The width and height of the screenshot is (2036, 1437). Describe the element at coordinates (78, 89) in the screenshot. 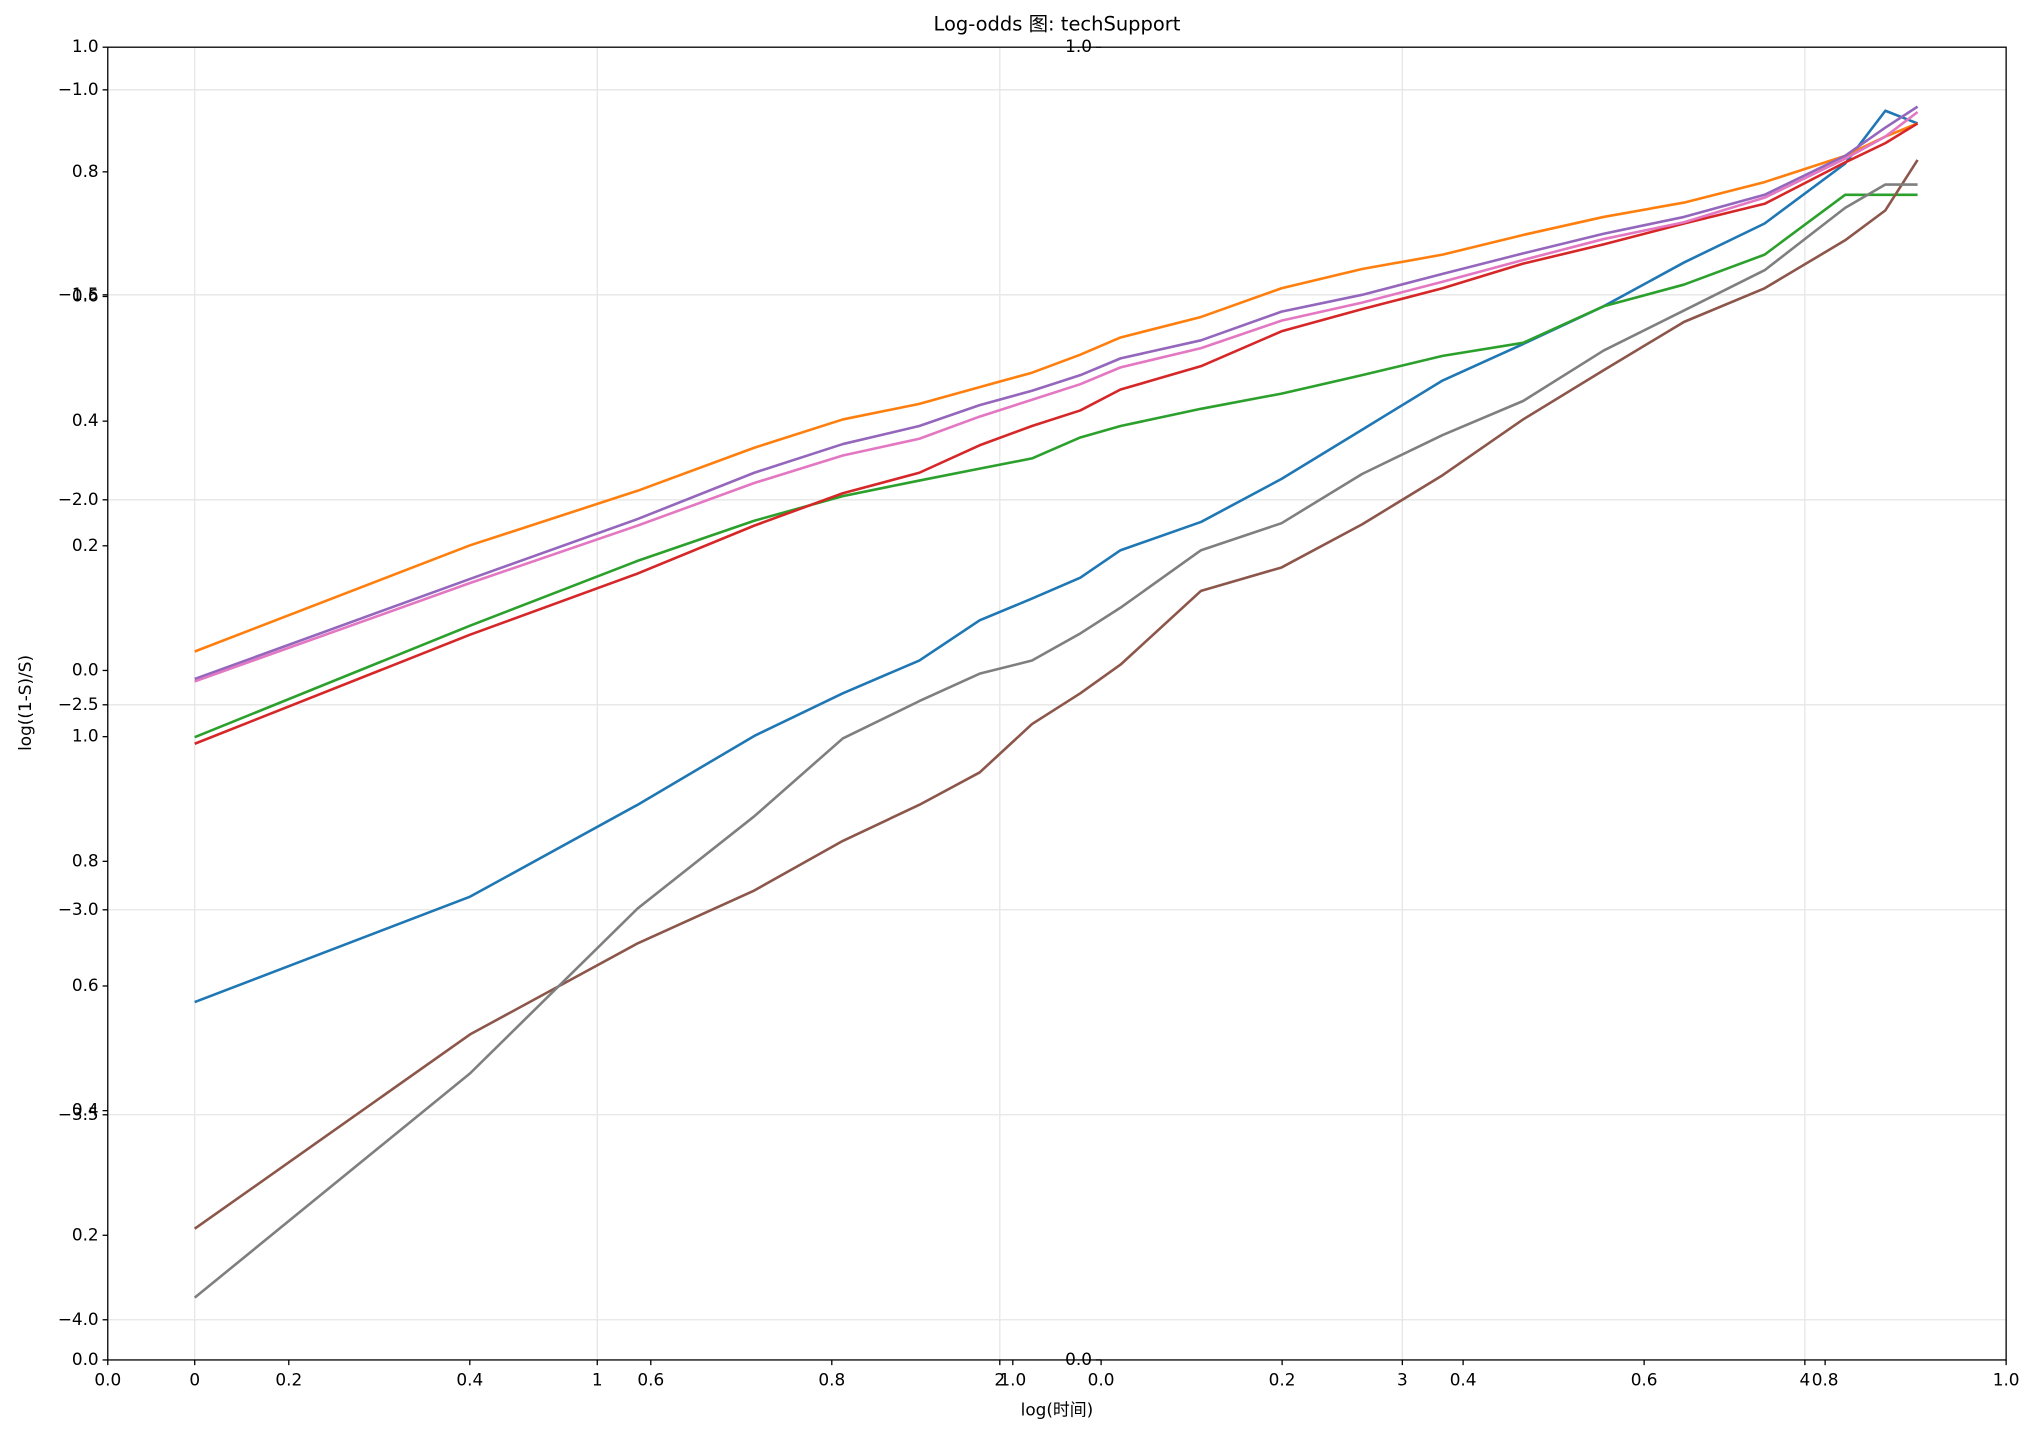

I see `y-tick-label: −1.0` at that location.